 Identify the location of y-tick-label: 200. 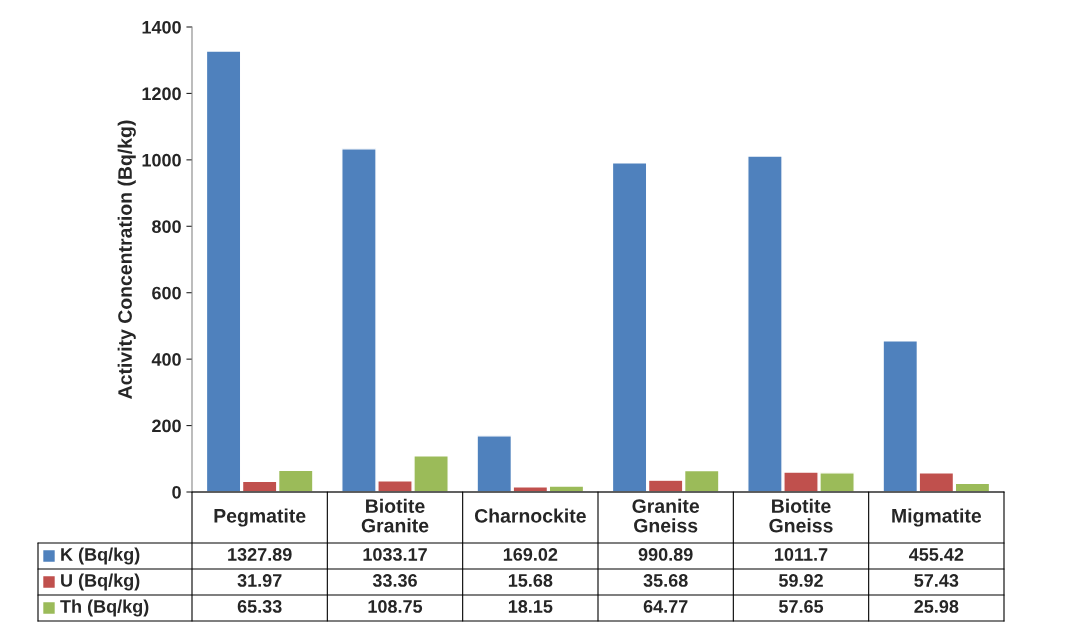
(166, 426).